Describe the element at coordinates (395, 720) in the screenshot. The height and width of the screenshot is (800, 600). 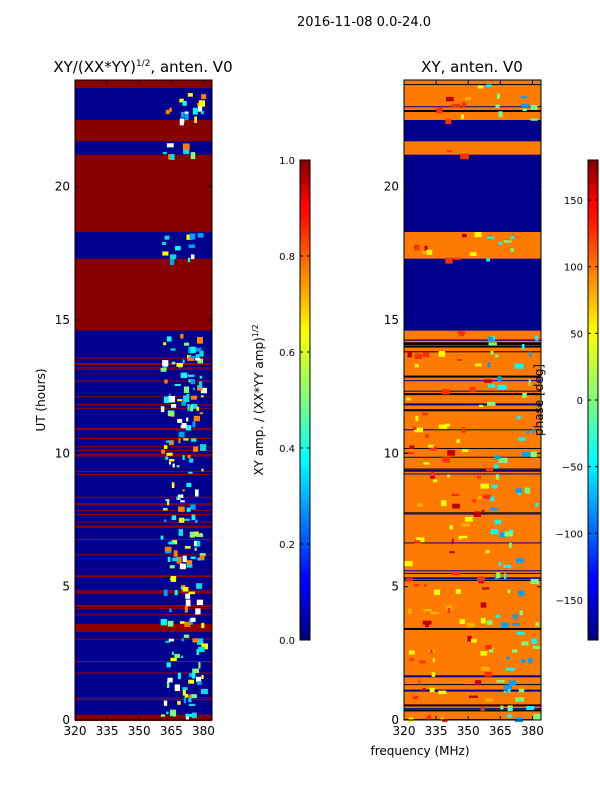
I see `y-tick-label: 0` at that location.